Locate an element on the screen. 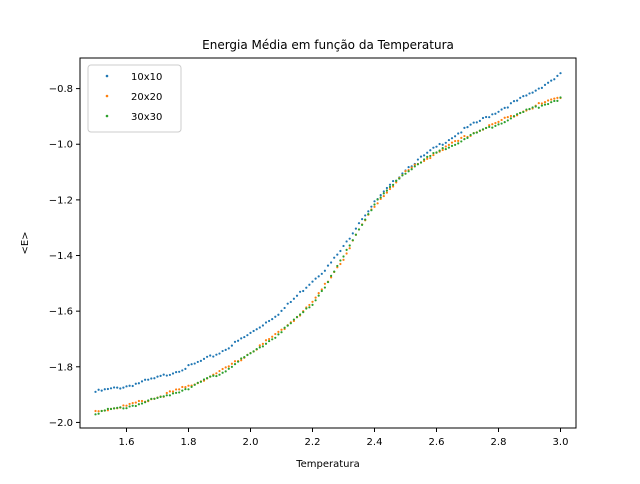 Image resolution: width=640 pixels, height=484 pixels. legend: 10x10 20x20 30x30 is located at coordinates (134, 98).